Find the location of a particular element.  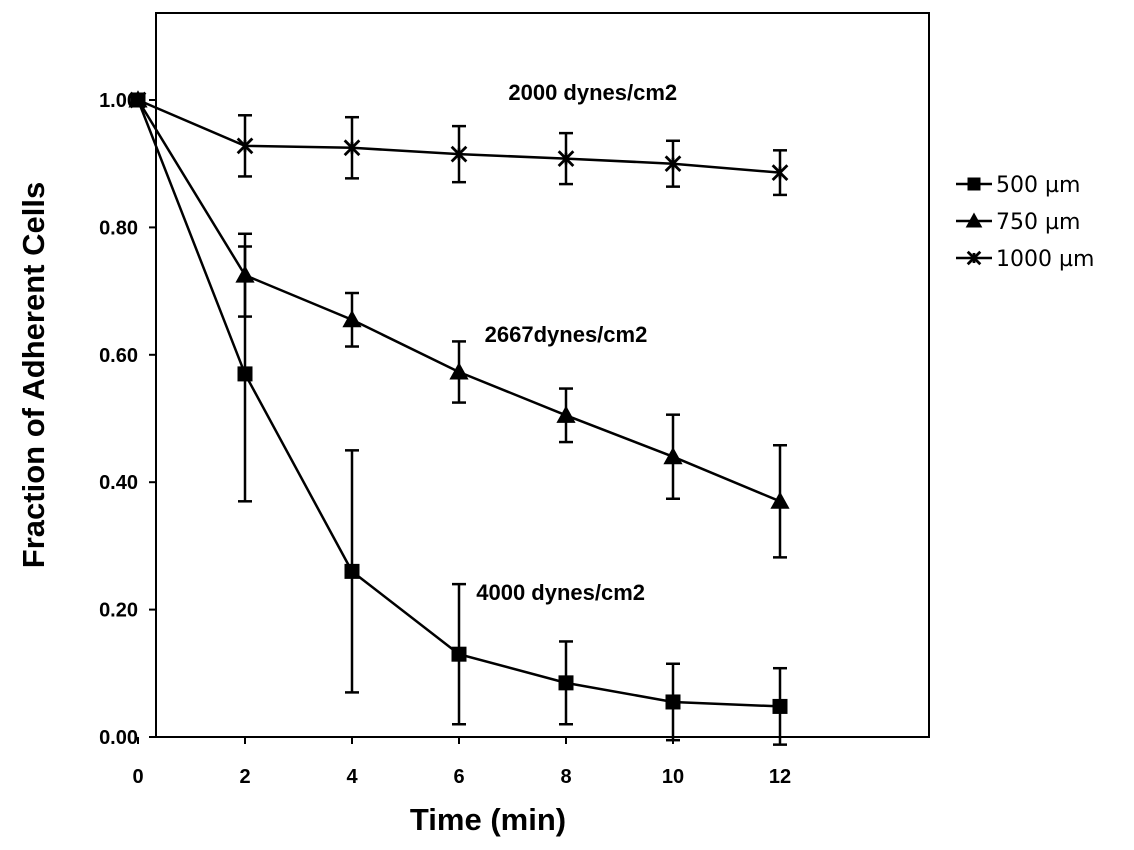

legend-label-1: 750 µm is located at coordinates (1038, 222).